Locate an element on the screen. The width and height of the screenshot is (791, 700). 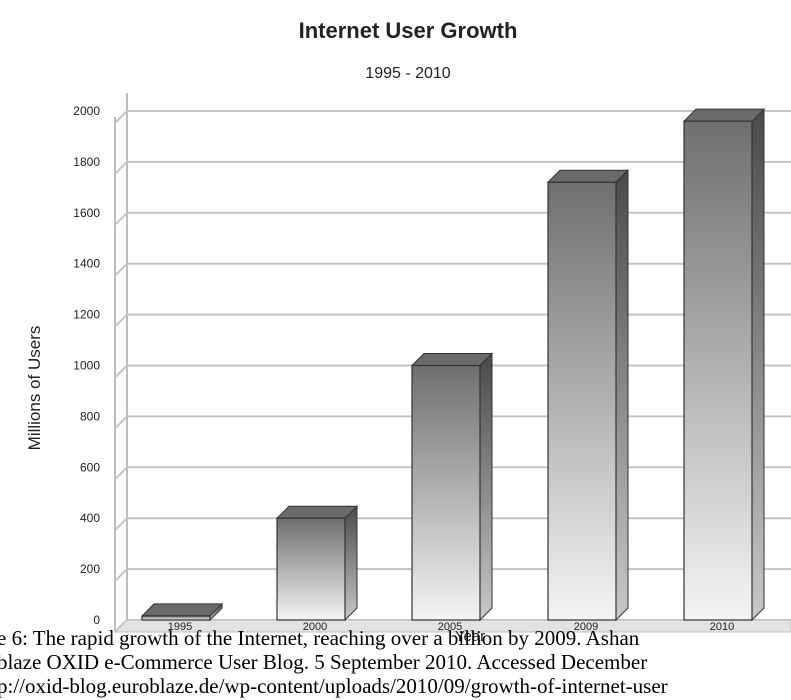
y-tick-label: 200 is located at coordinates (90, 569).